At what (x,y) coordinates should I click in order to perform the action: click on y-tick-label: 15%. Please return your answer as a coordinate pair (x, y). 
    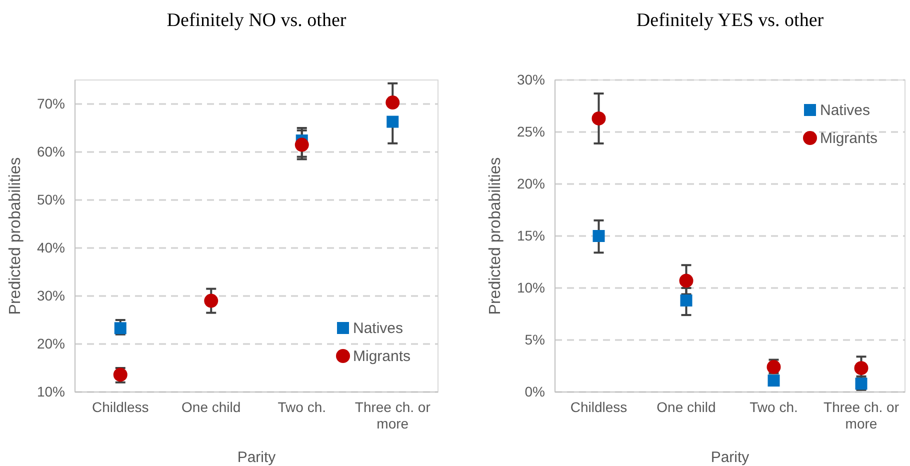
    Looking at the image, I should click on (530, 235).